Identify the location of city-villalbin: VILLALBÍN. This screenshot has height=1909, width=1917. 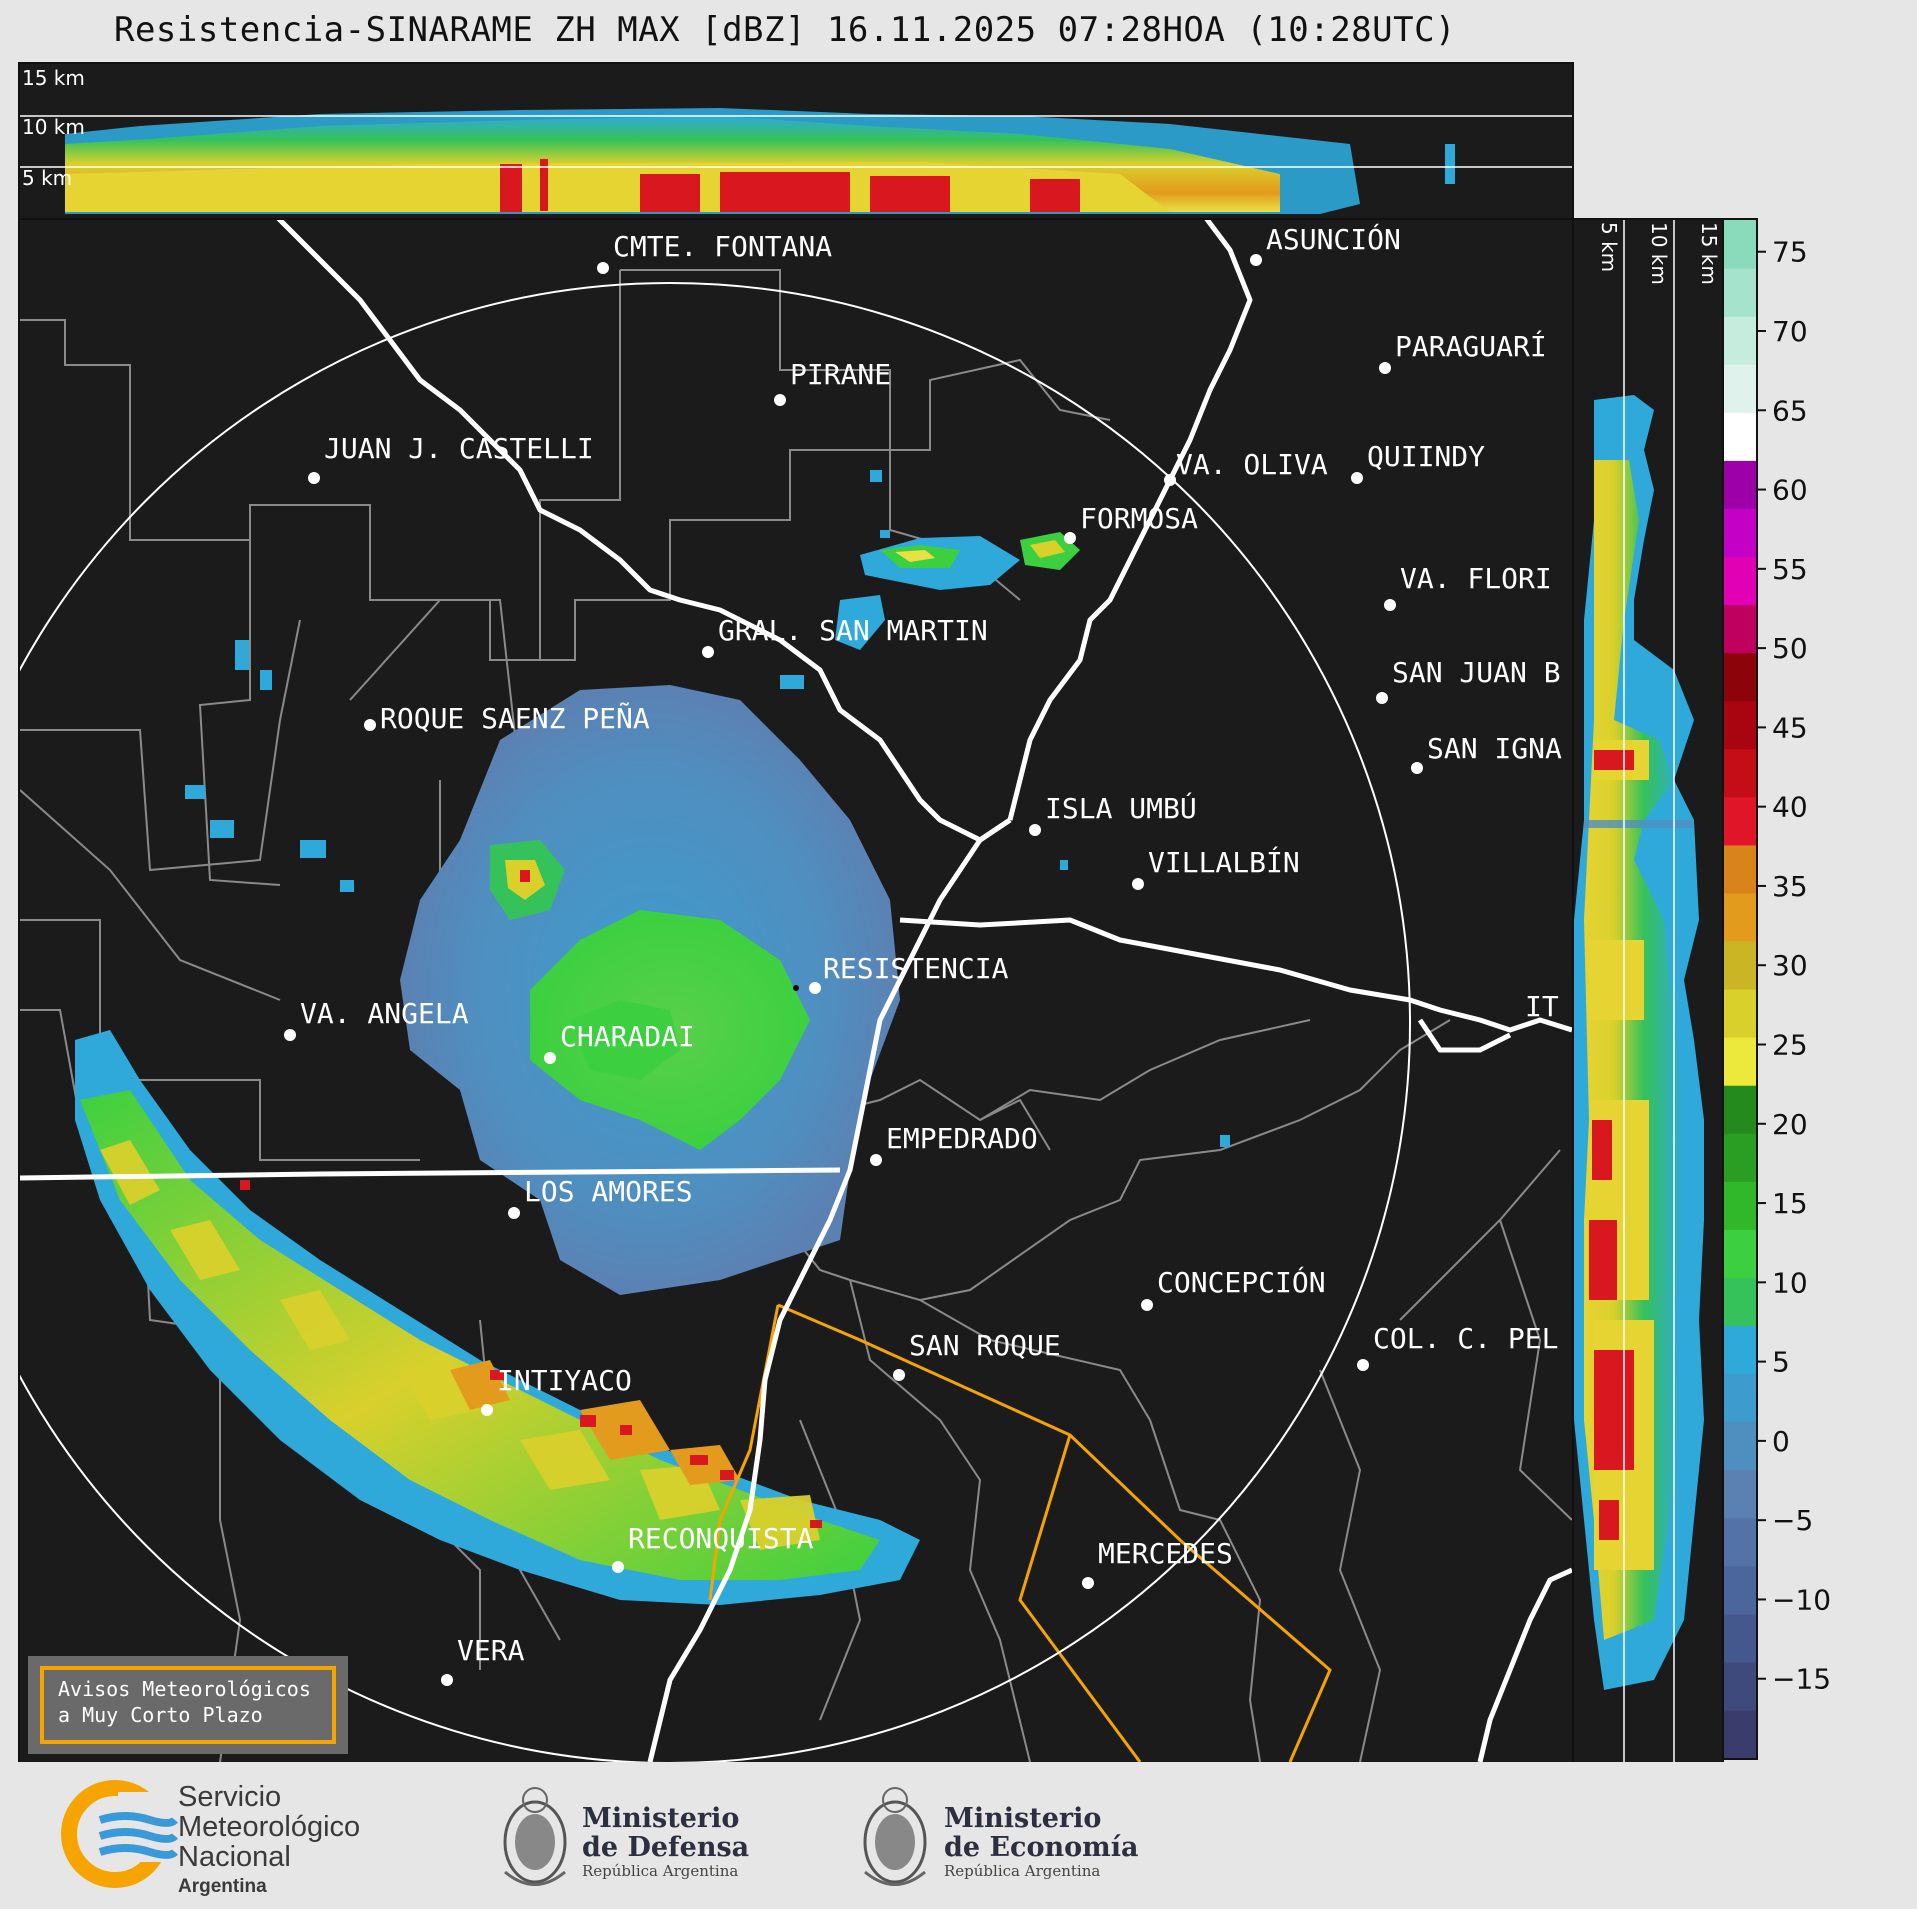
(1216, 867).